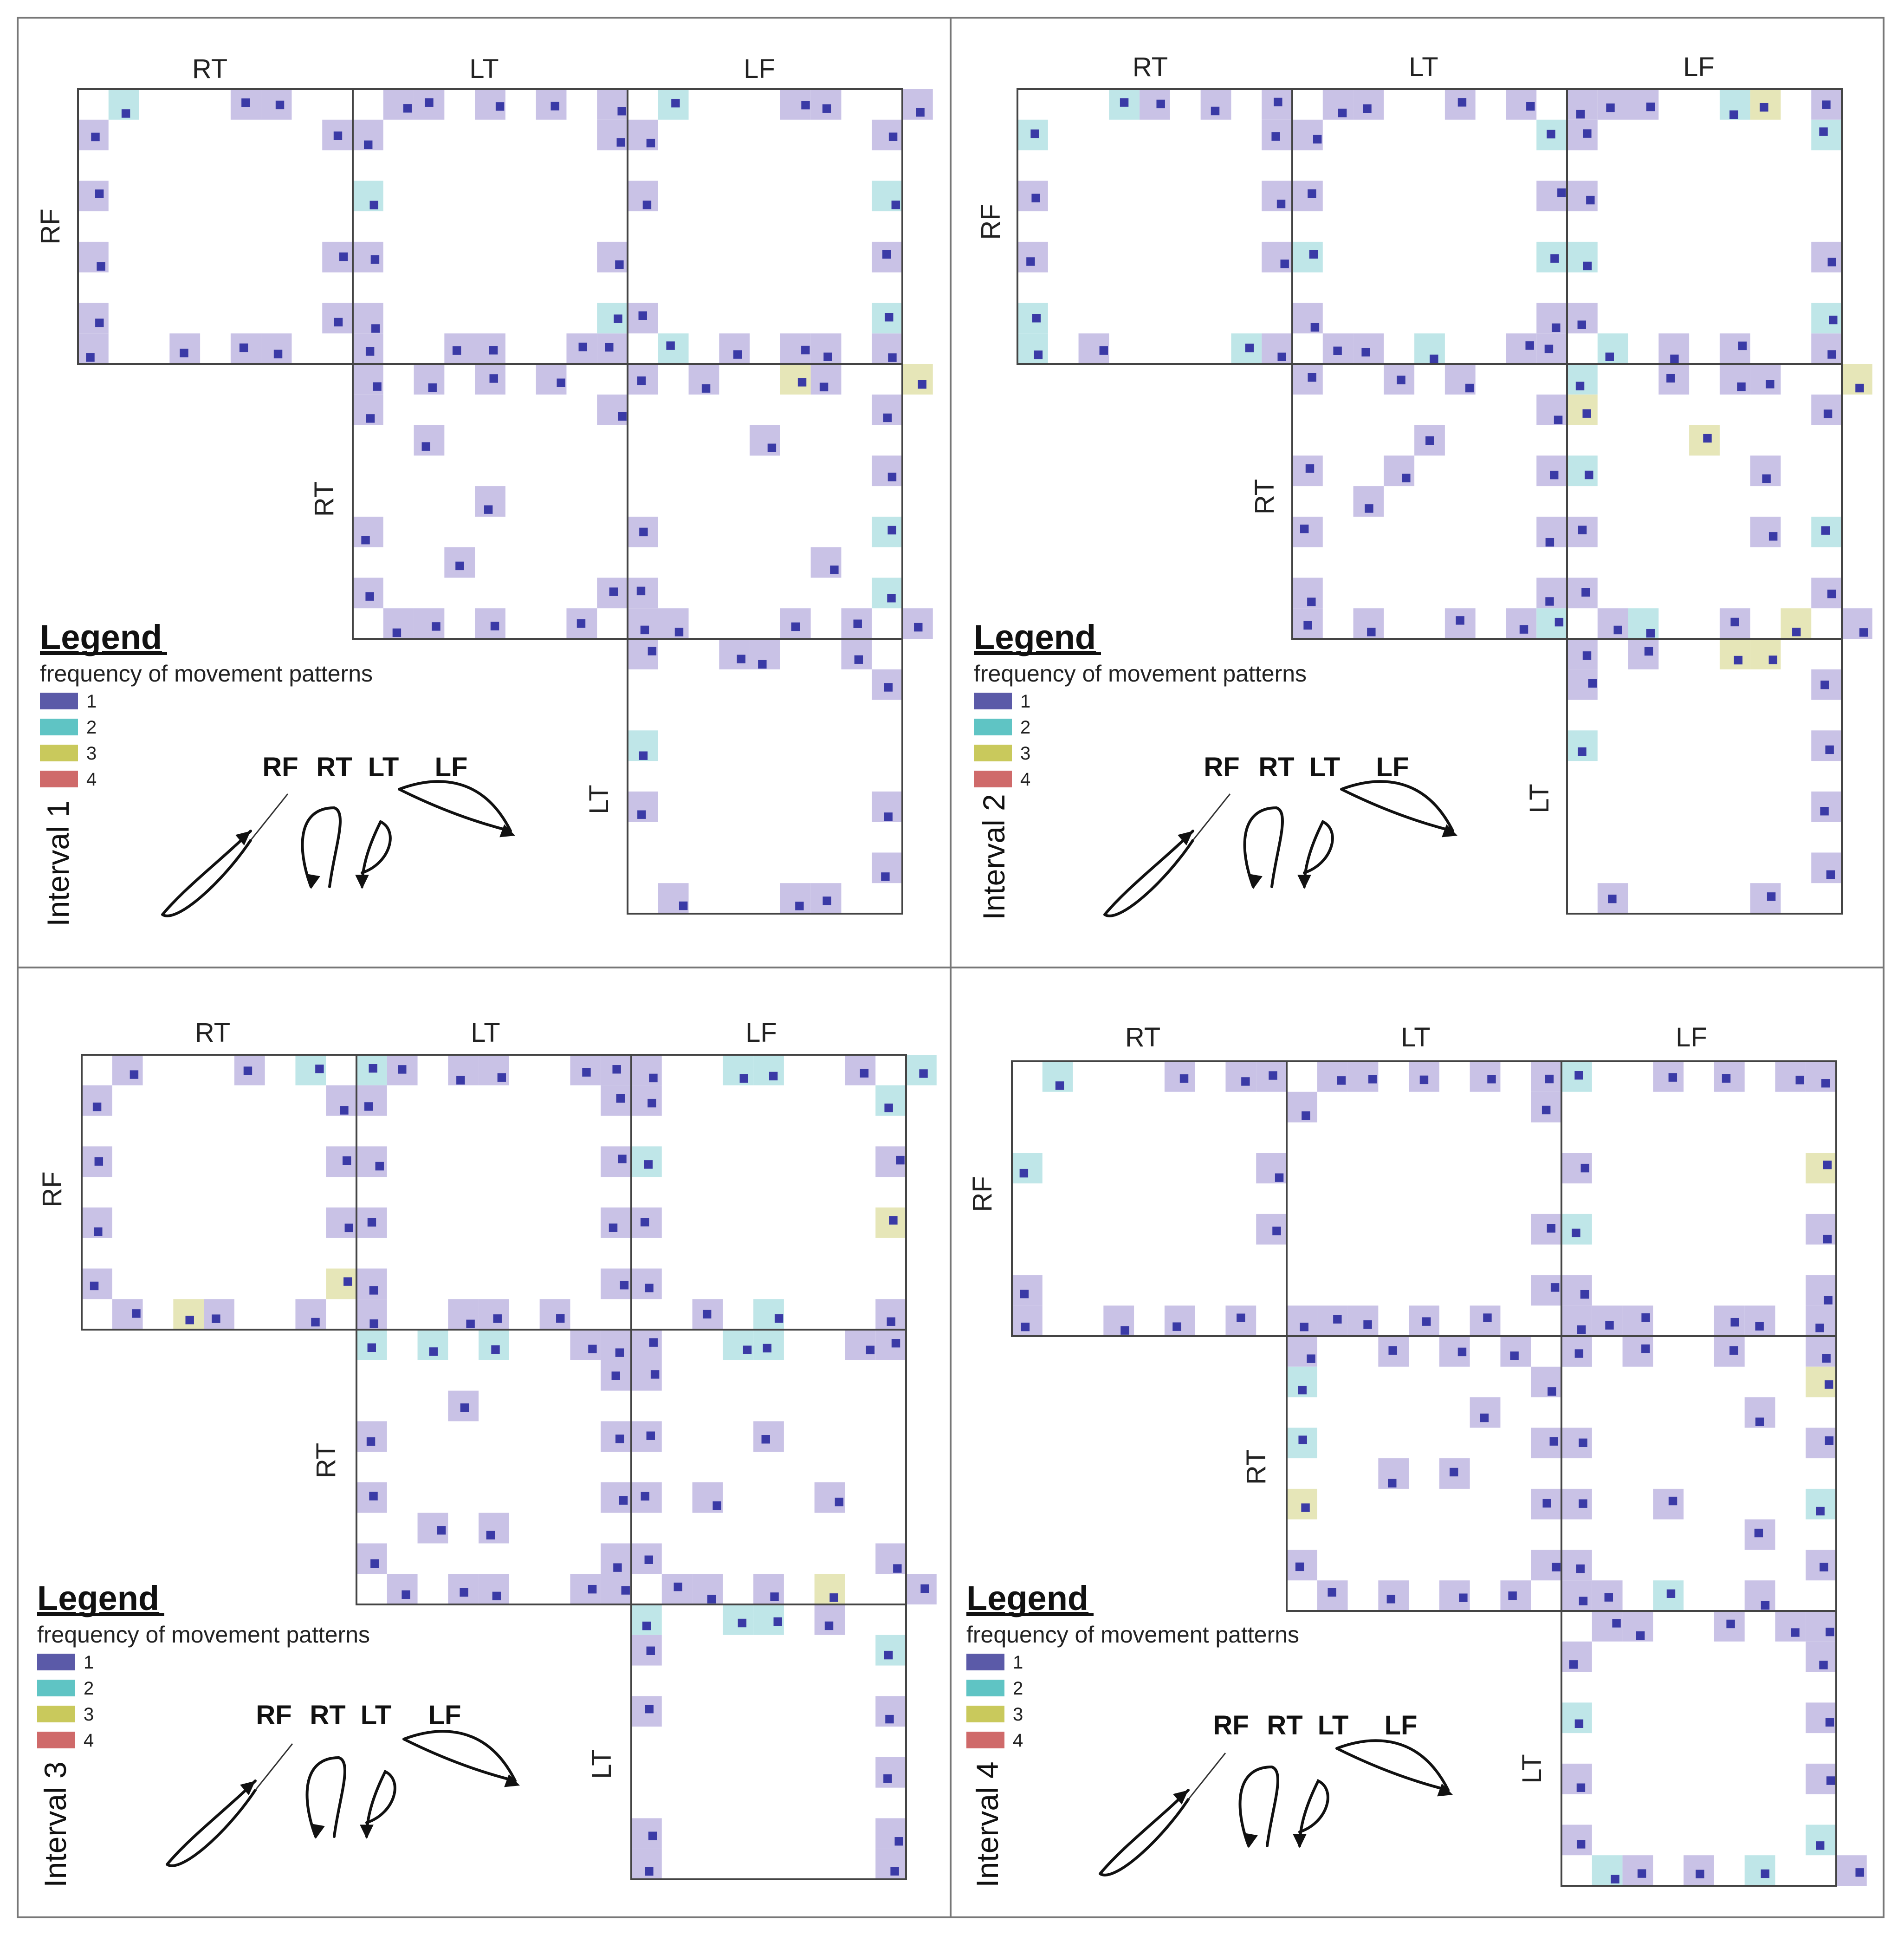 This screenshot has height=1935, width=1904. I want to click on trajectory-sketch, so click(1280, 849).